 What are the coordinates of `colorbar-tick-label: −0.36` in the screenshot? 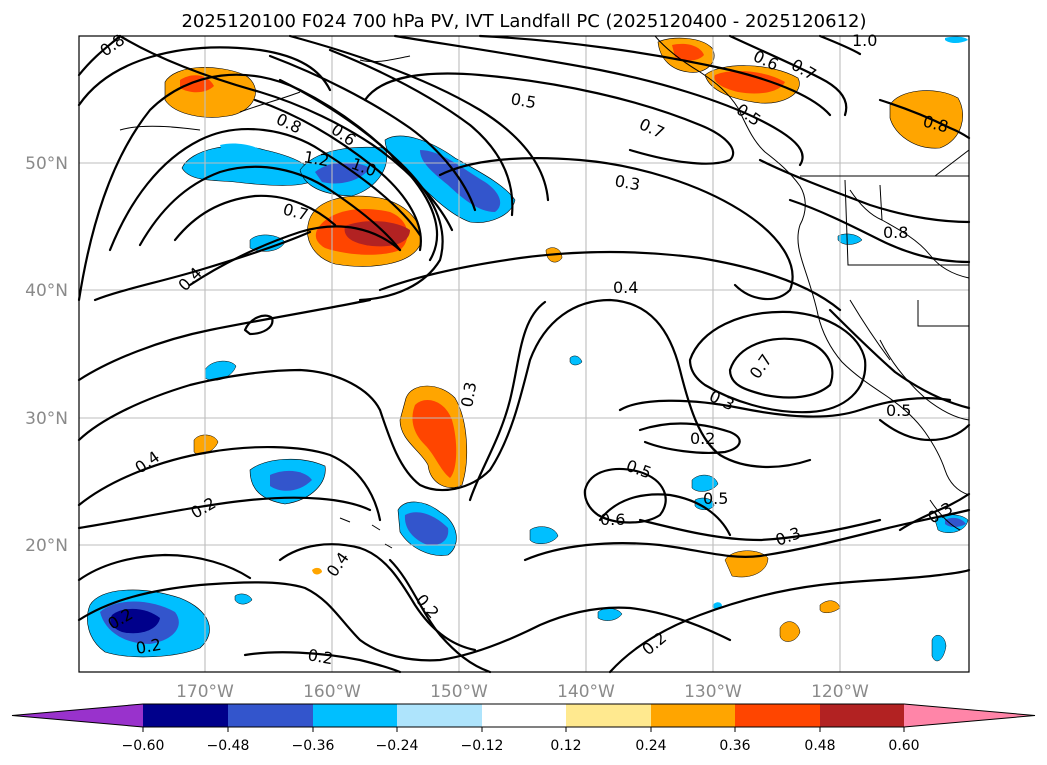 It's located at (313, 746).